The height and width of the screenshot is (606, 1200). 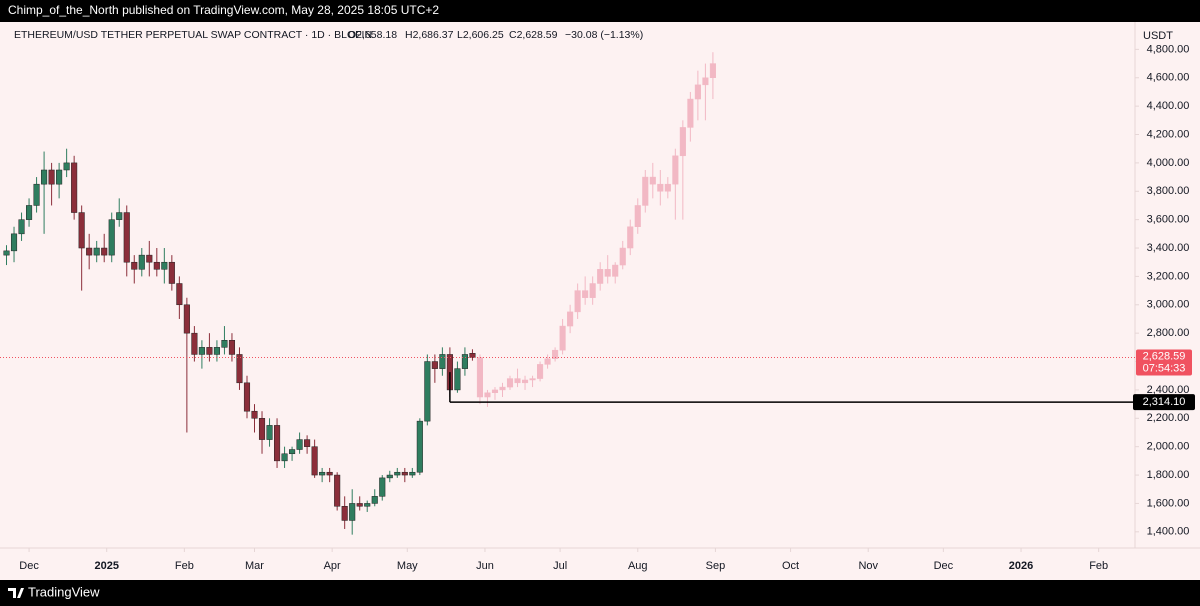 What do you see at coordinates (604, 35) in the screenshot?
I see `change: −30.08 (−1.13%)` at bounding box center [604, 35].